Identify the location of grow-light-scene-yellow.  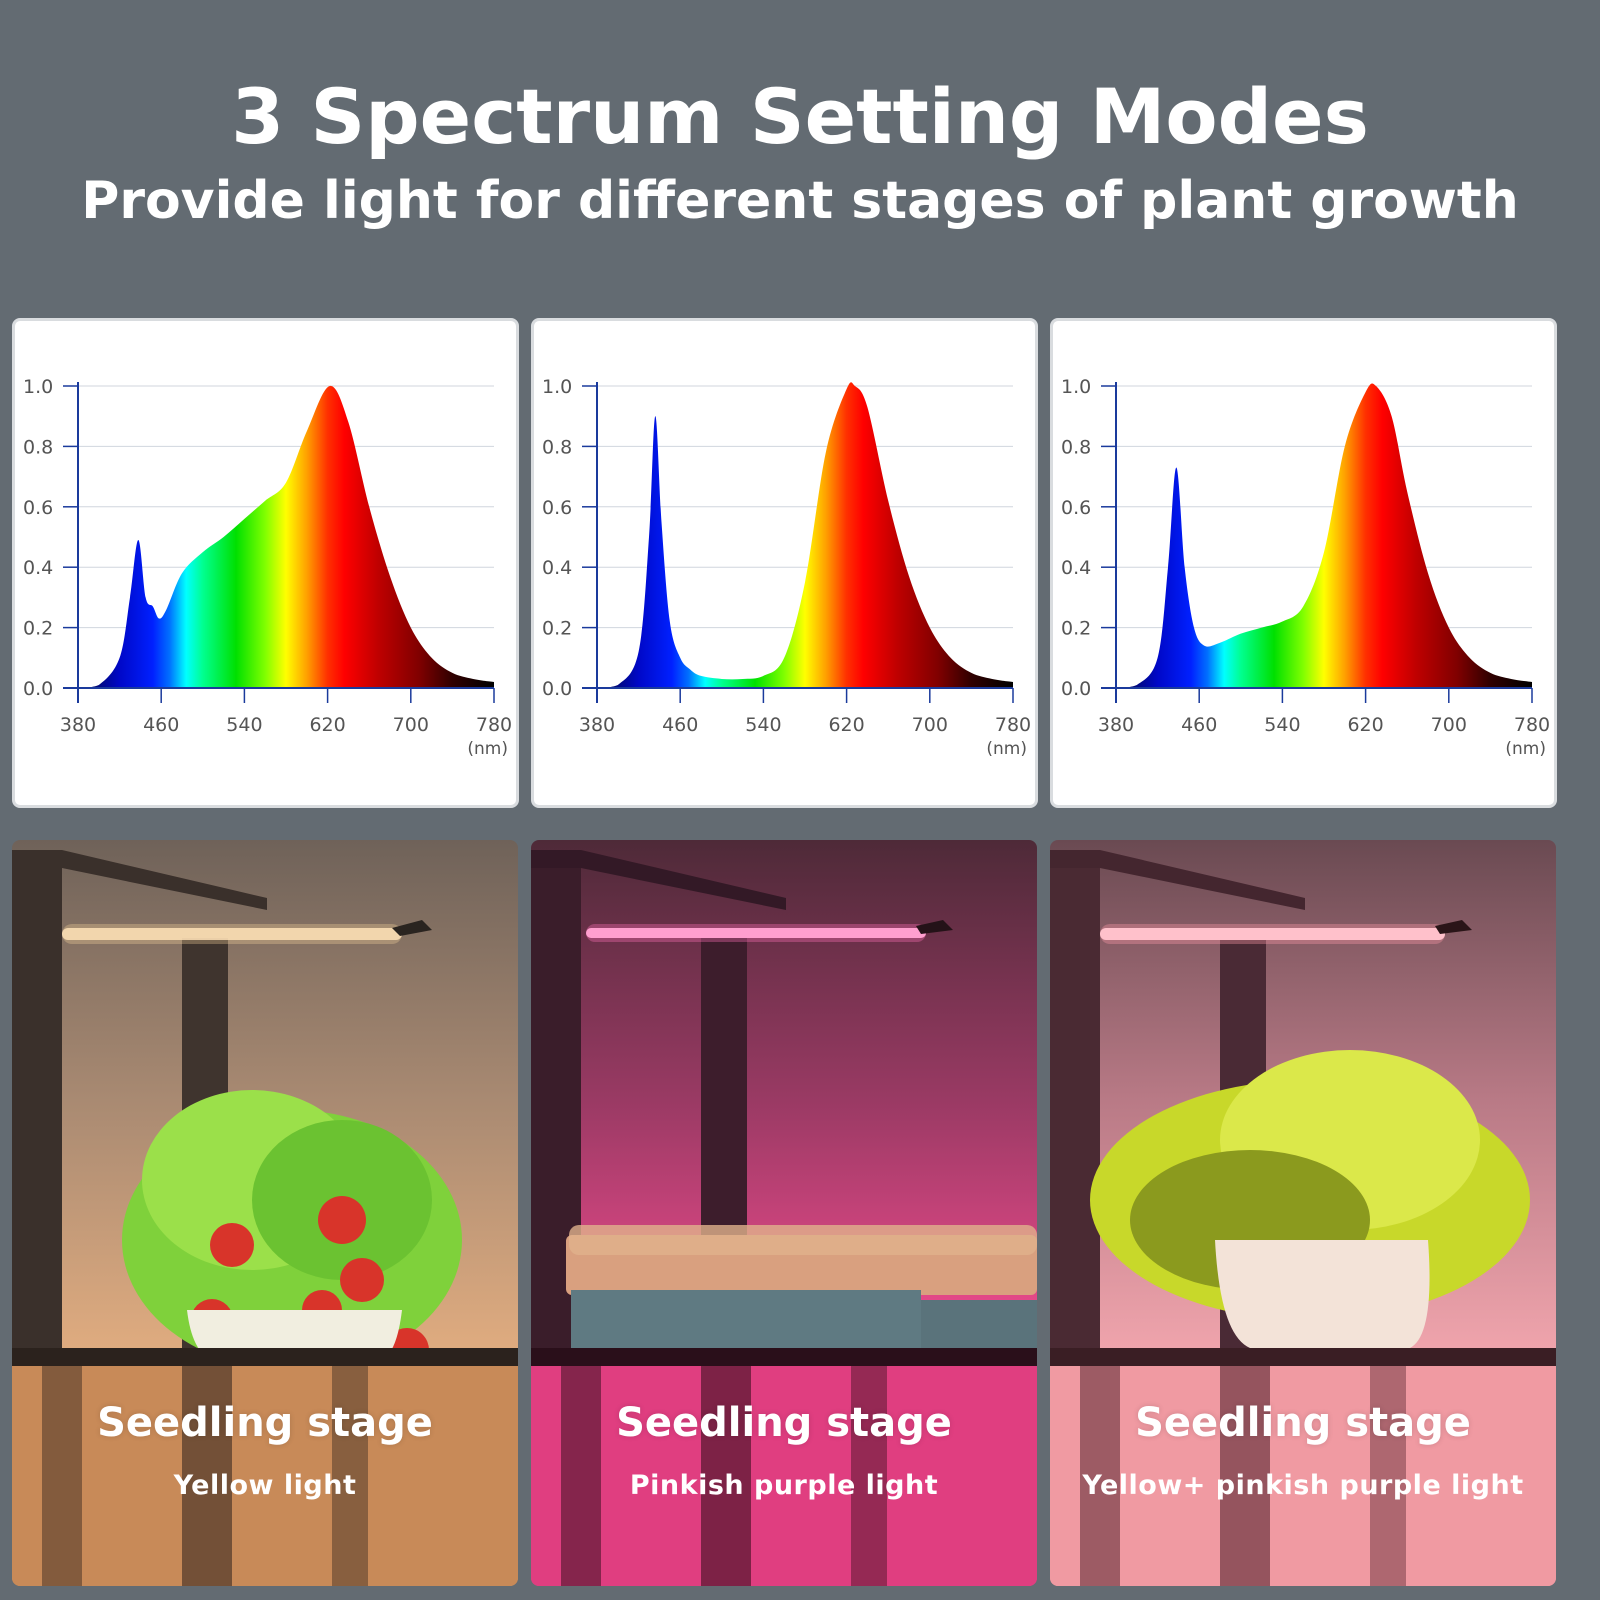
(265, 1213).